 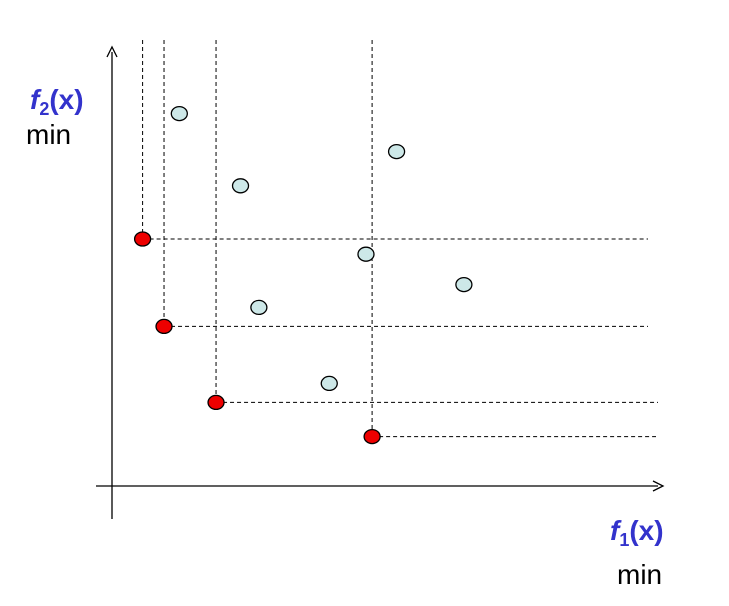 I want to click on x-axis-label-subscript: 1, so click(x=624, y=540).